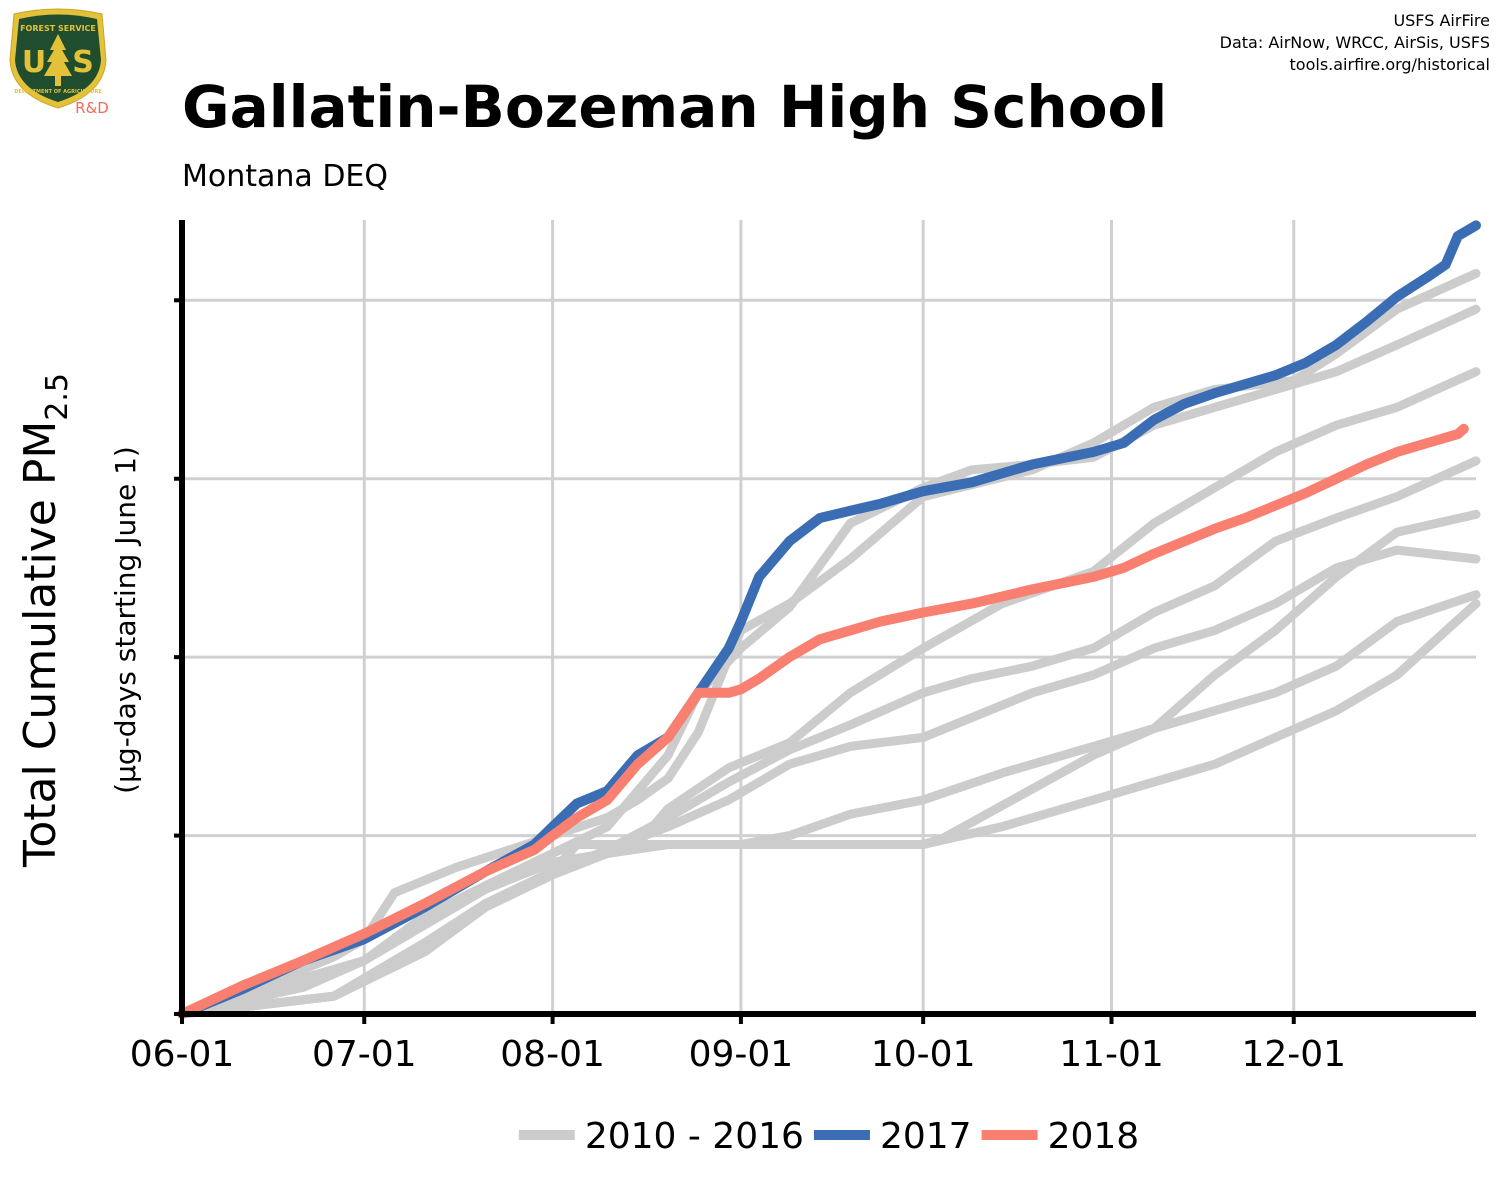 The width and height of the screenshot is (1500, 1200). What do you see at coordinates (83, 62) in the screenshot?
I see `logo-letter-s: S` at bounding box center [83, 62].